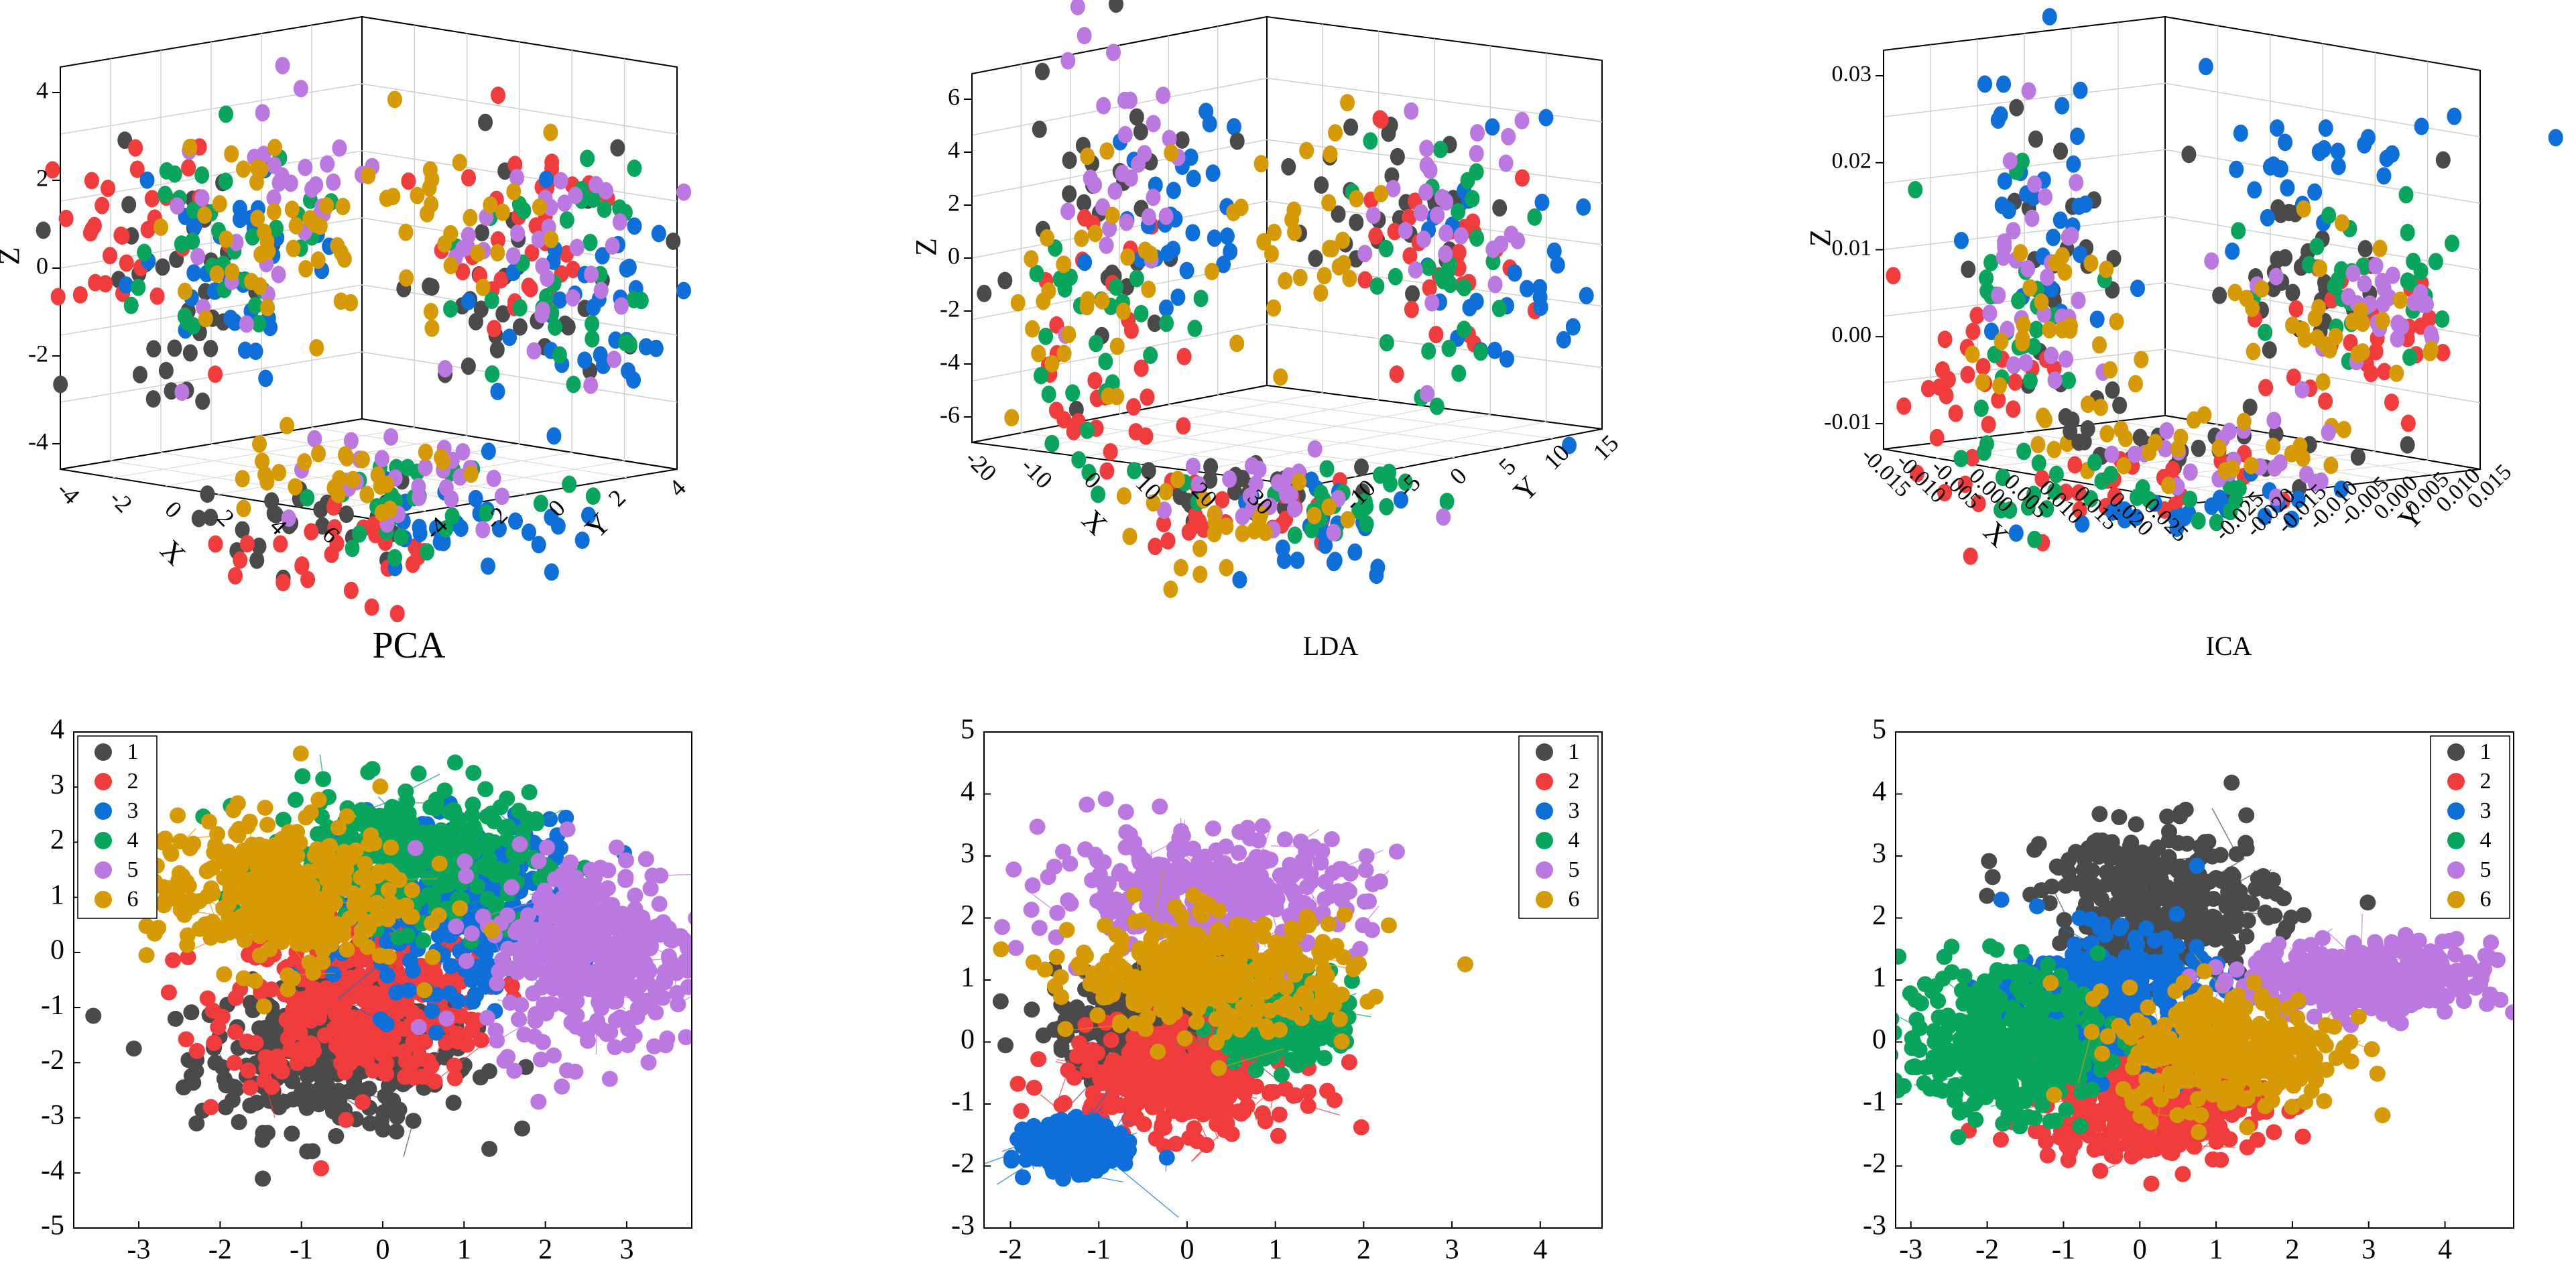 This screenshot has height=1287, width=2576. I want to click on y-tick-label: -2, so click(53, 1060).